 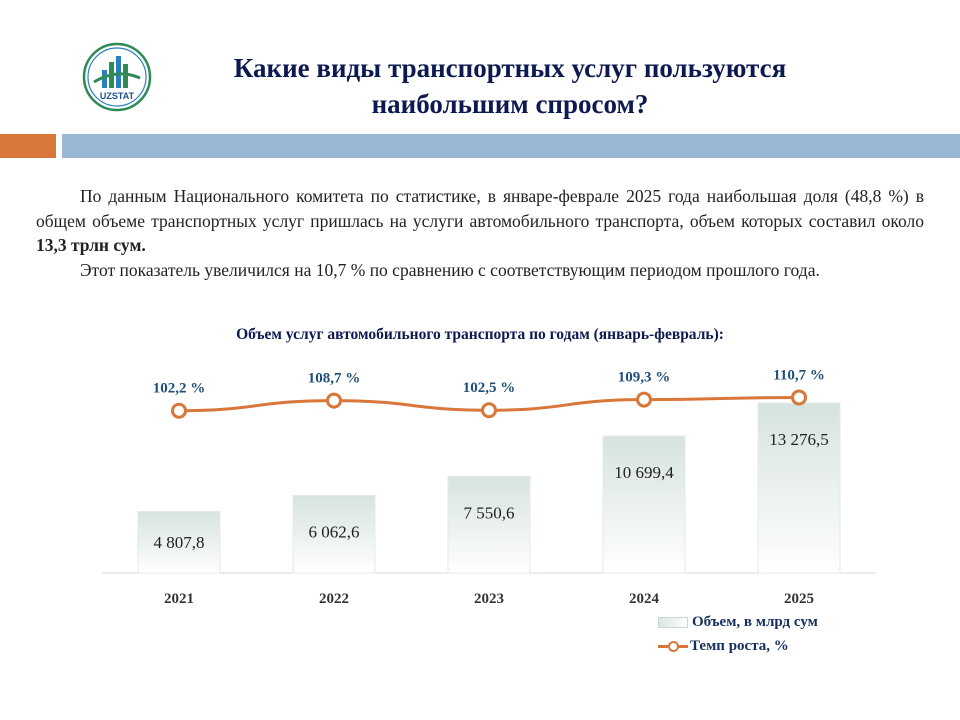 What do you see at coordinates (28, 146) in the screenshot?
I see `accent-bar-orange` at bounding box center [28, 146].